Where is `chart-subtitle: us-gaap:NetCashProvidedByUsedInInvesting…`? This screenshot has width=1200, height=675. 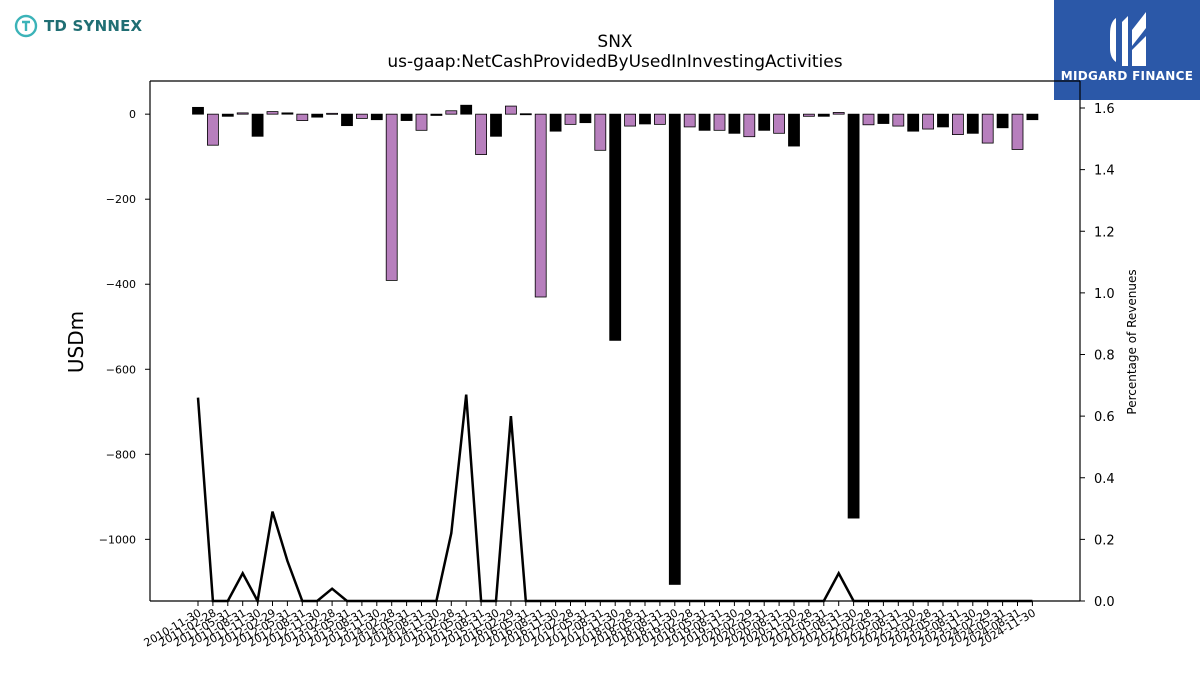
chart-subtitle: us-gaap:NetCashProvidedByUsedInInvesting… is located at coordinates (615, 62).